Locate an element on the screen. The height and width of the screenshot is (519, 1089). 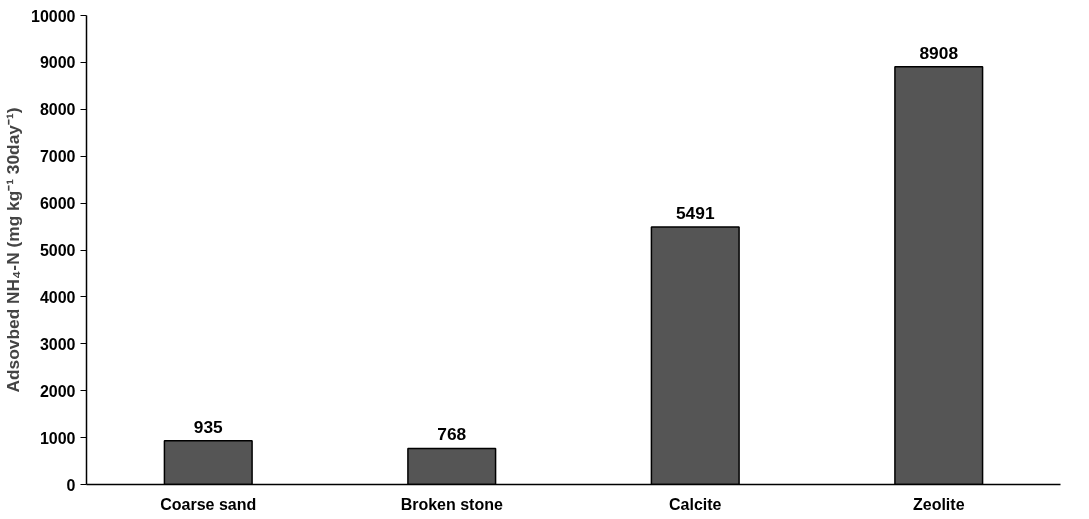
data-label: 768 is located at coordinates (452, 434).